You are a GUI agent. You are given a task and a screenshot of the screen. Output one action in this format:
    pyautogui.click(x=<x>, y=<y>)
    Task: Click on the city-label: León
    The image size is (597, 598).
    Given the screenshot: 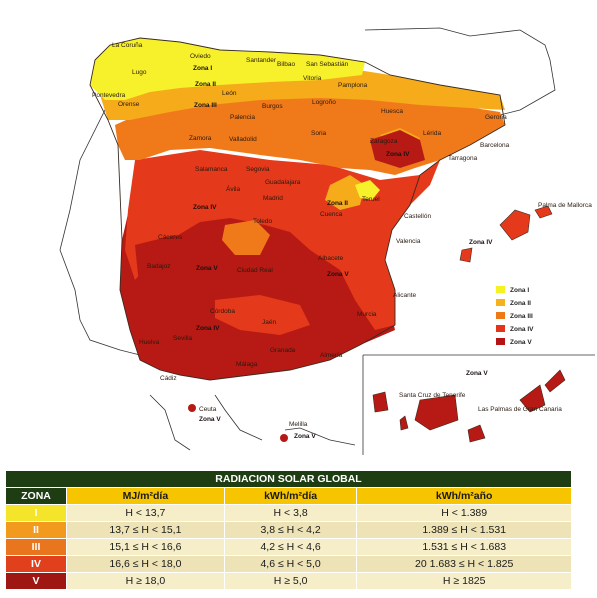 What is the action you would take?
    pyautogui.click(x=229, y=93)
    